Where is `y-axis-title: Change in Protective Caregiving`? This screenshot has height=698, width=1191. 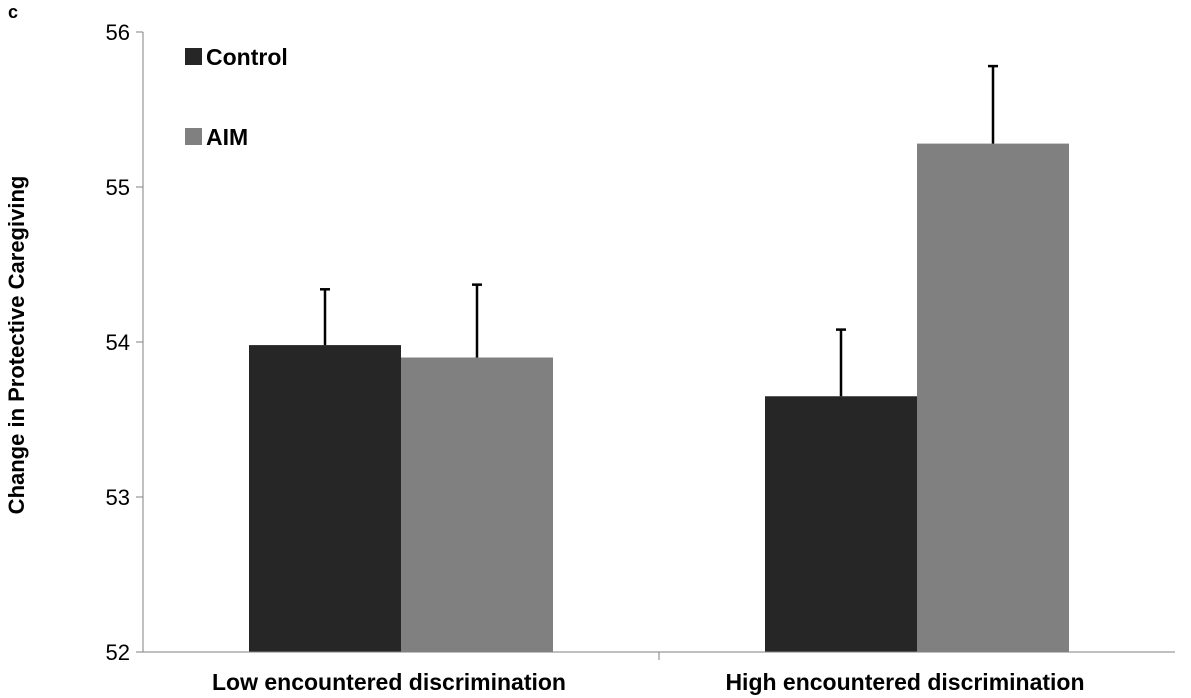 y-axis-title: Change in Protective Caregiving is located at coordinates (16, 345).